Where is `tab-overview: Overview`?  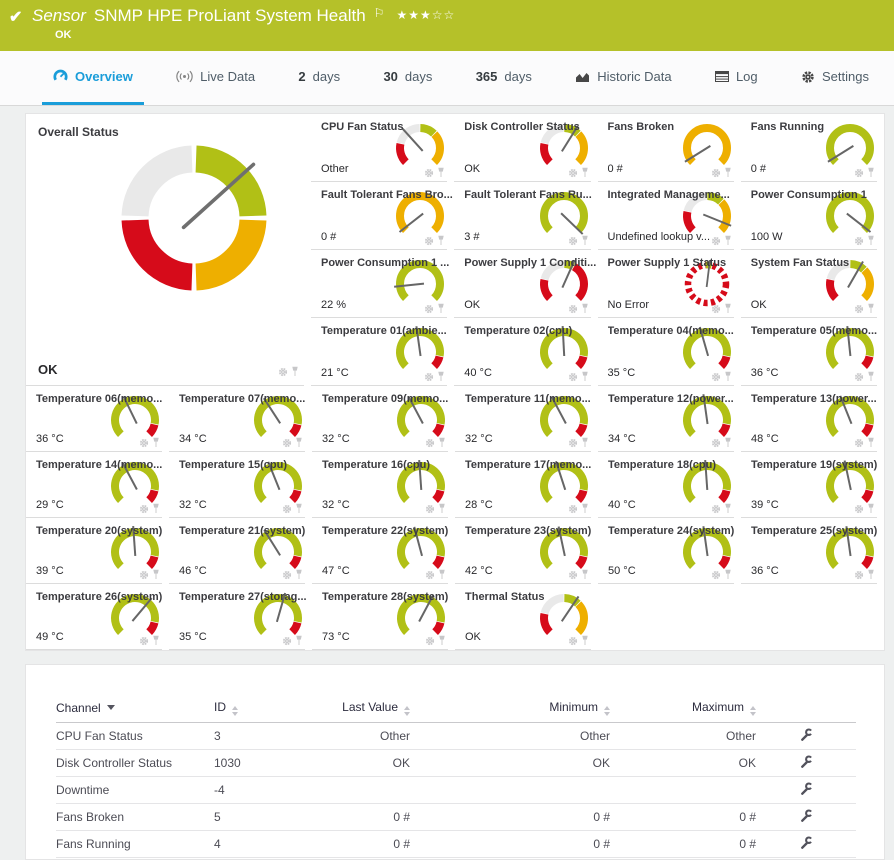 tab-overview: Overview is located at coordinates (93, 78).